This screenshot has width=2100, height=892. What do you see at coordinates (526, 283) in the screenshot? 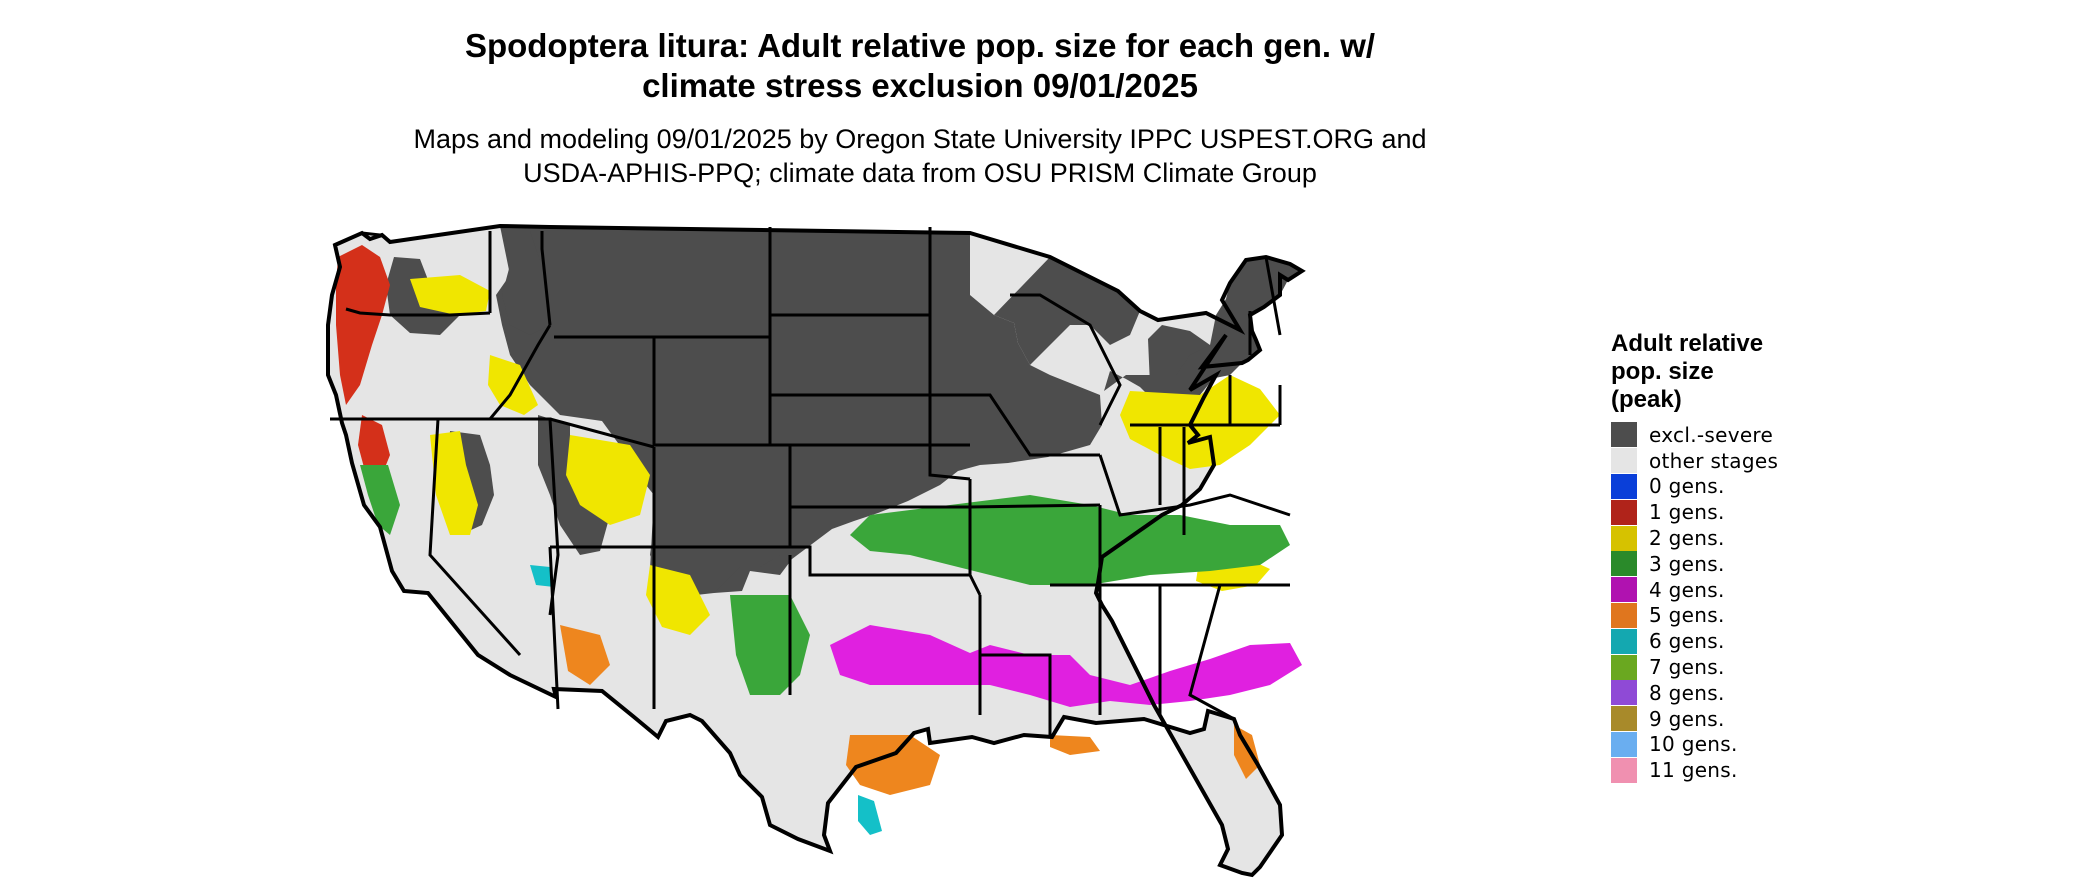
I see `excluded-region-northern-idaho` at bounding box center [526, 283].